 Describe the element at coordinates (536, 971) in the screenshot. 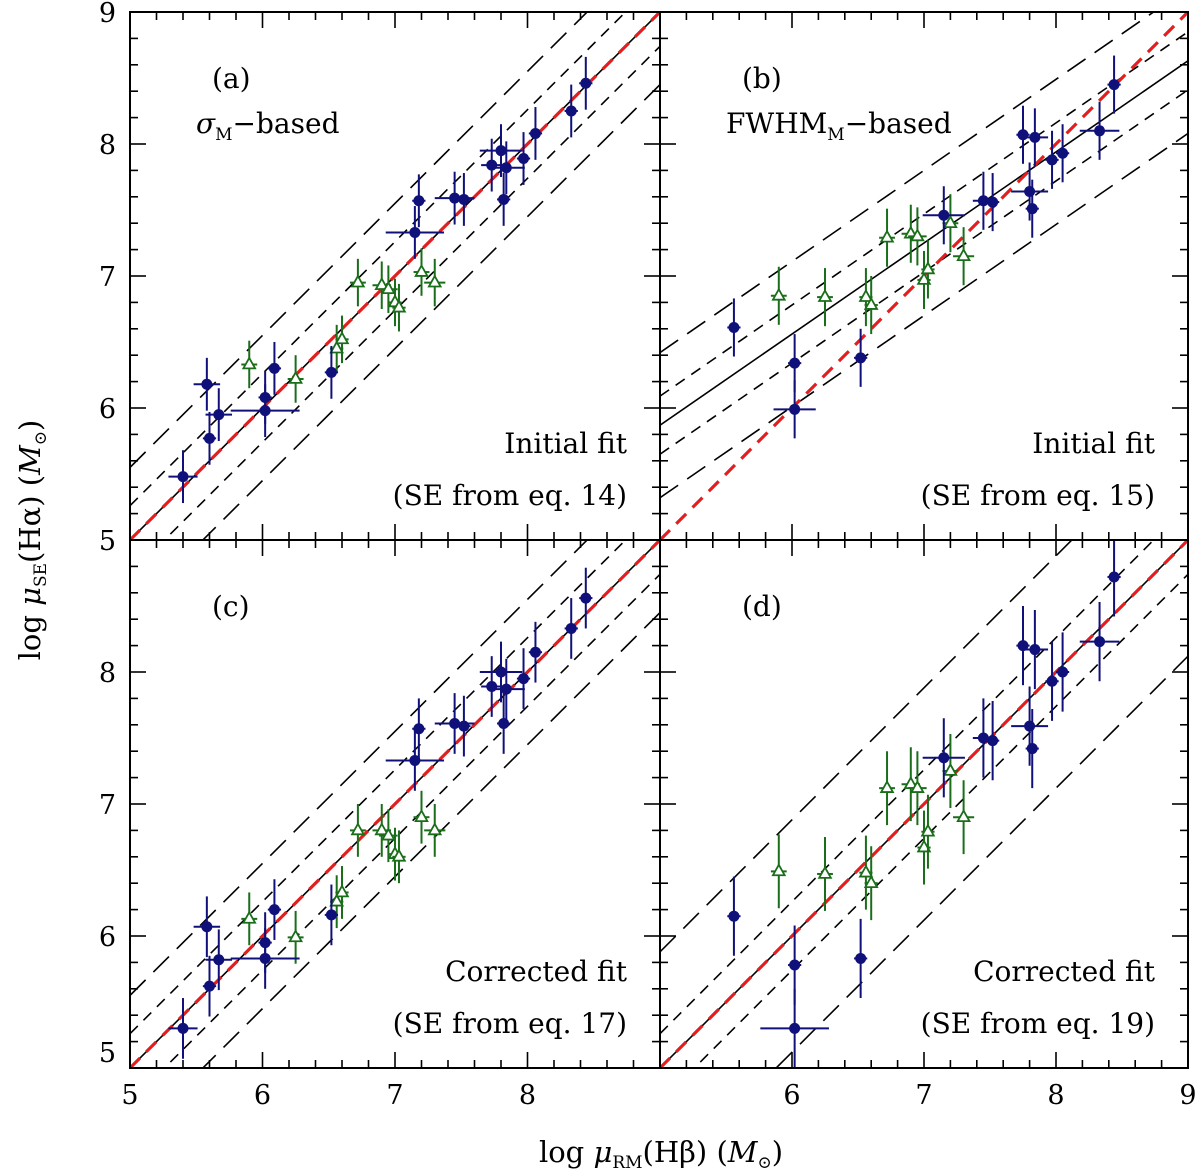

I see `panel-note-line1: Corrected fit` at that location.